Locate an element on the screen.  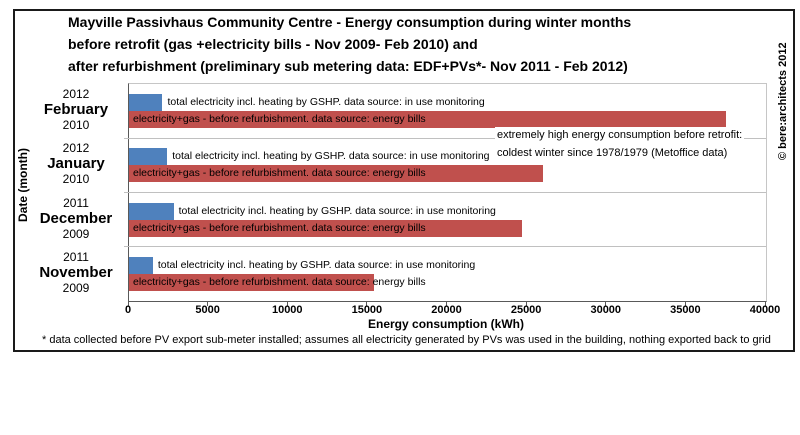
category-month: January is located at coordinates (76, 164).